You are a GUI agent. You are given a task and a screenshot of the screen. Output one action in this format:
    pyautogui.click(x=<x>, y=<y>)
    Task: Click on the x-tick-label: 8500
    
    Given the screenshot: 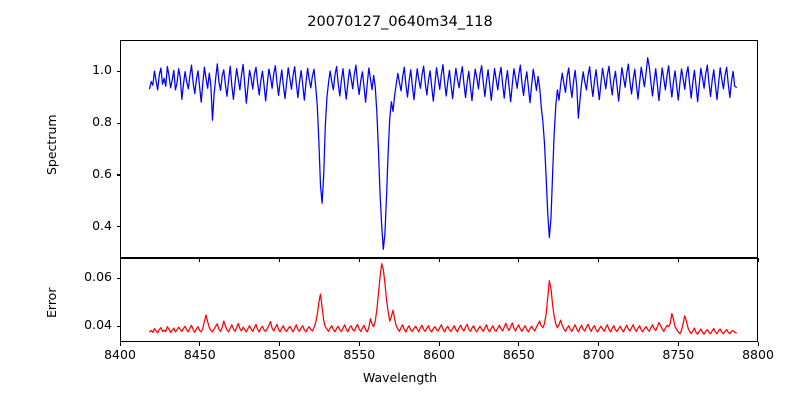 What is the action you would take?
    pyautogui.click(x=279, y=354)
    